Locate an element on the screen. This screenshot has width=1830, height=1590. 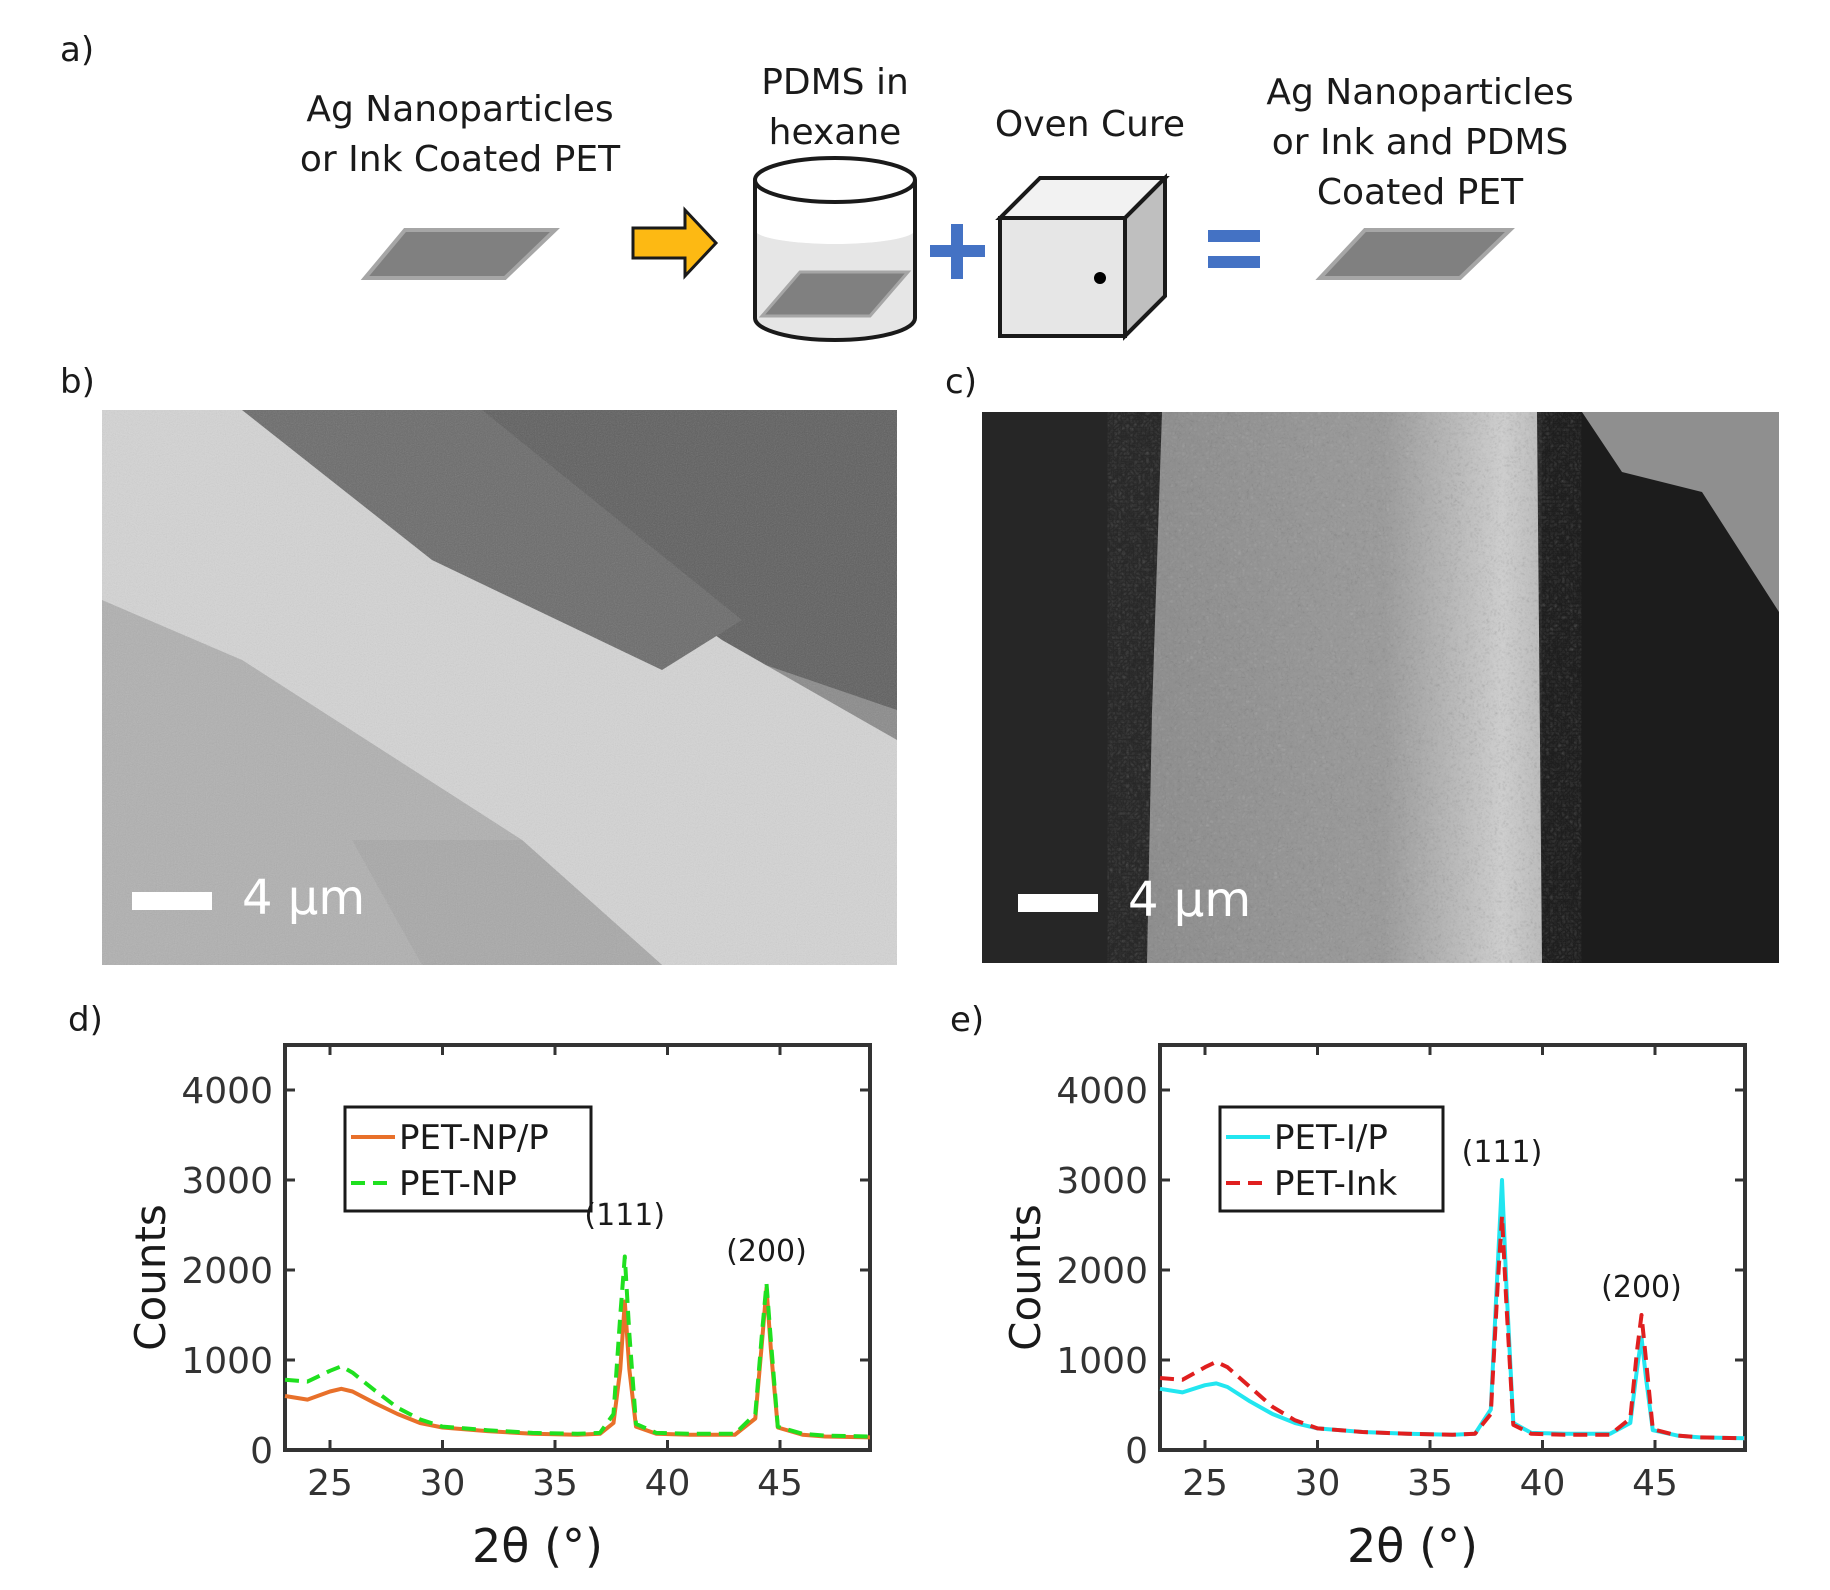
step3-caption: Oven Cure is located at coordinates (1090, 124).